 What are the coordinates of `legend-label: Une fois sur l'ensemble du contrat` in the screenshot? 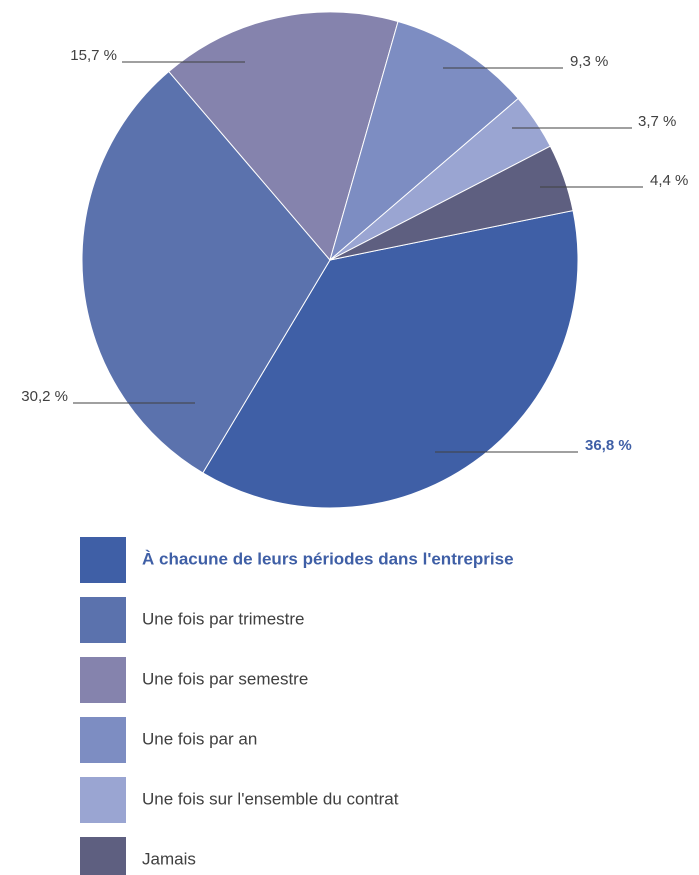 It's located at (270, 798).